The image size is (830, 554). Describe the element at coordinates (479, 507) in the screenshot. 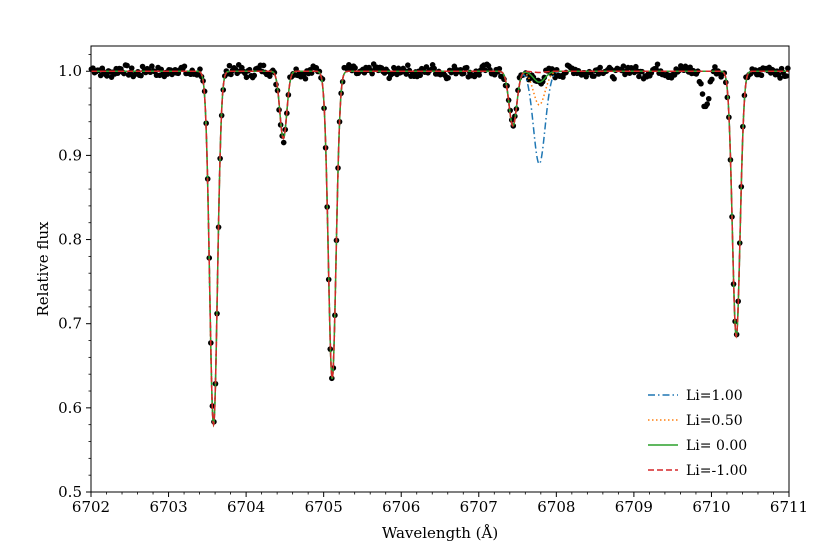

I see `x-tick-label: 6707` at that location.